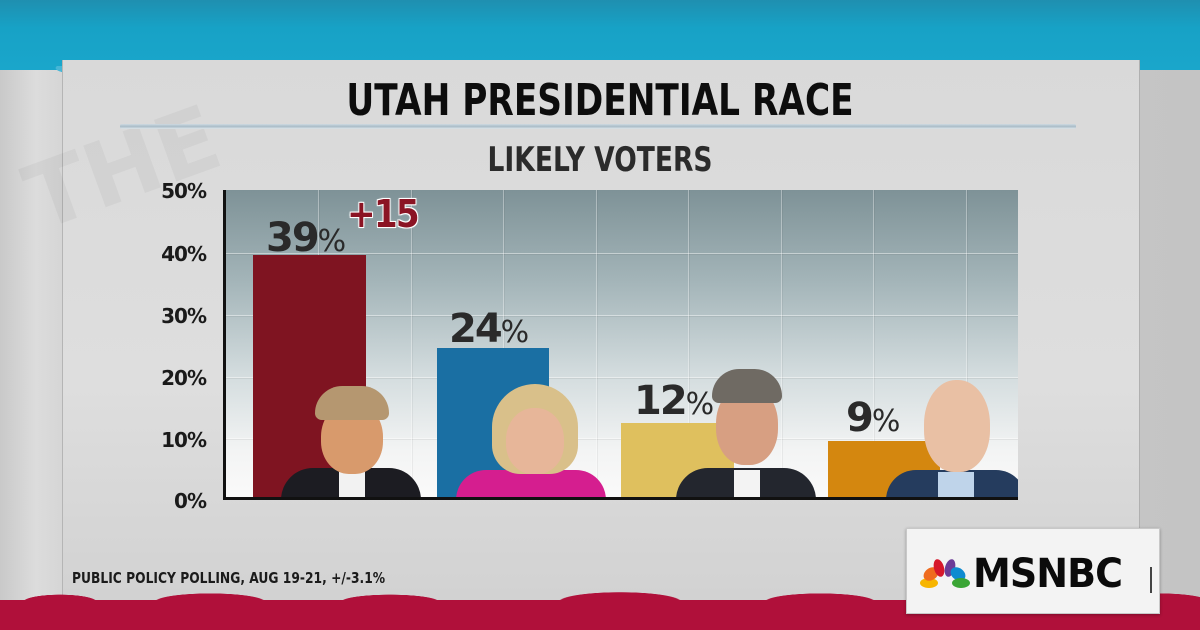 The height and width of the screenshot is (630, 1200). Describe the element at coordinates (184, 191) in the screenshot. I see `y-tick-50: 50%` at that location.